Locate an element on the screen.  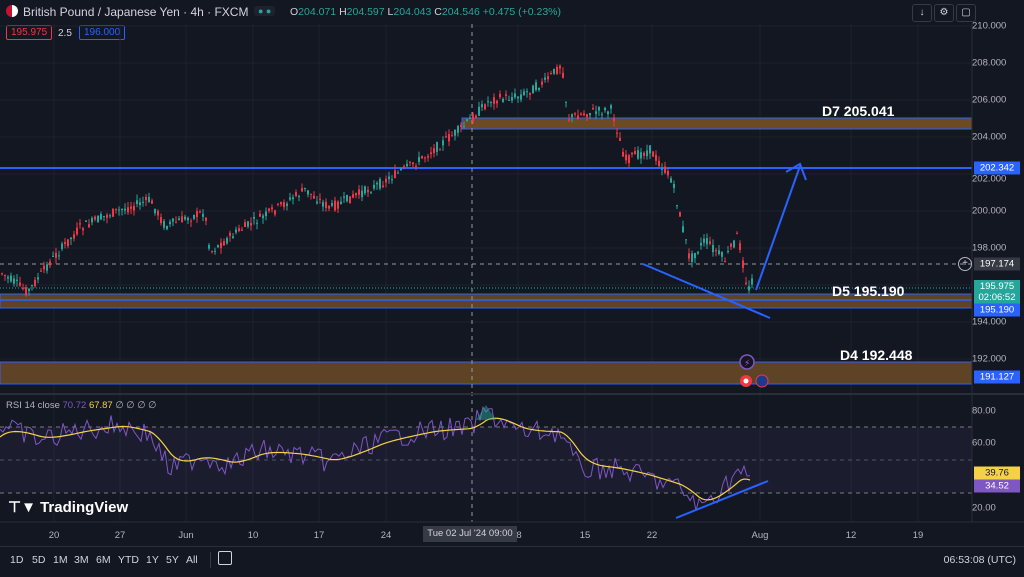
rsi-tick: 20.00 is located at coordinates (984, 508).